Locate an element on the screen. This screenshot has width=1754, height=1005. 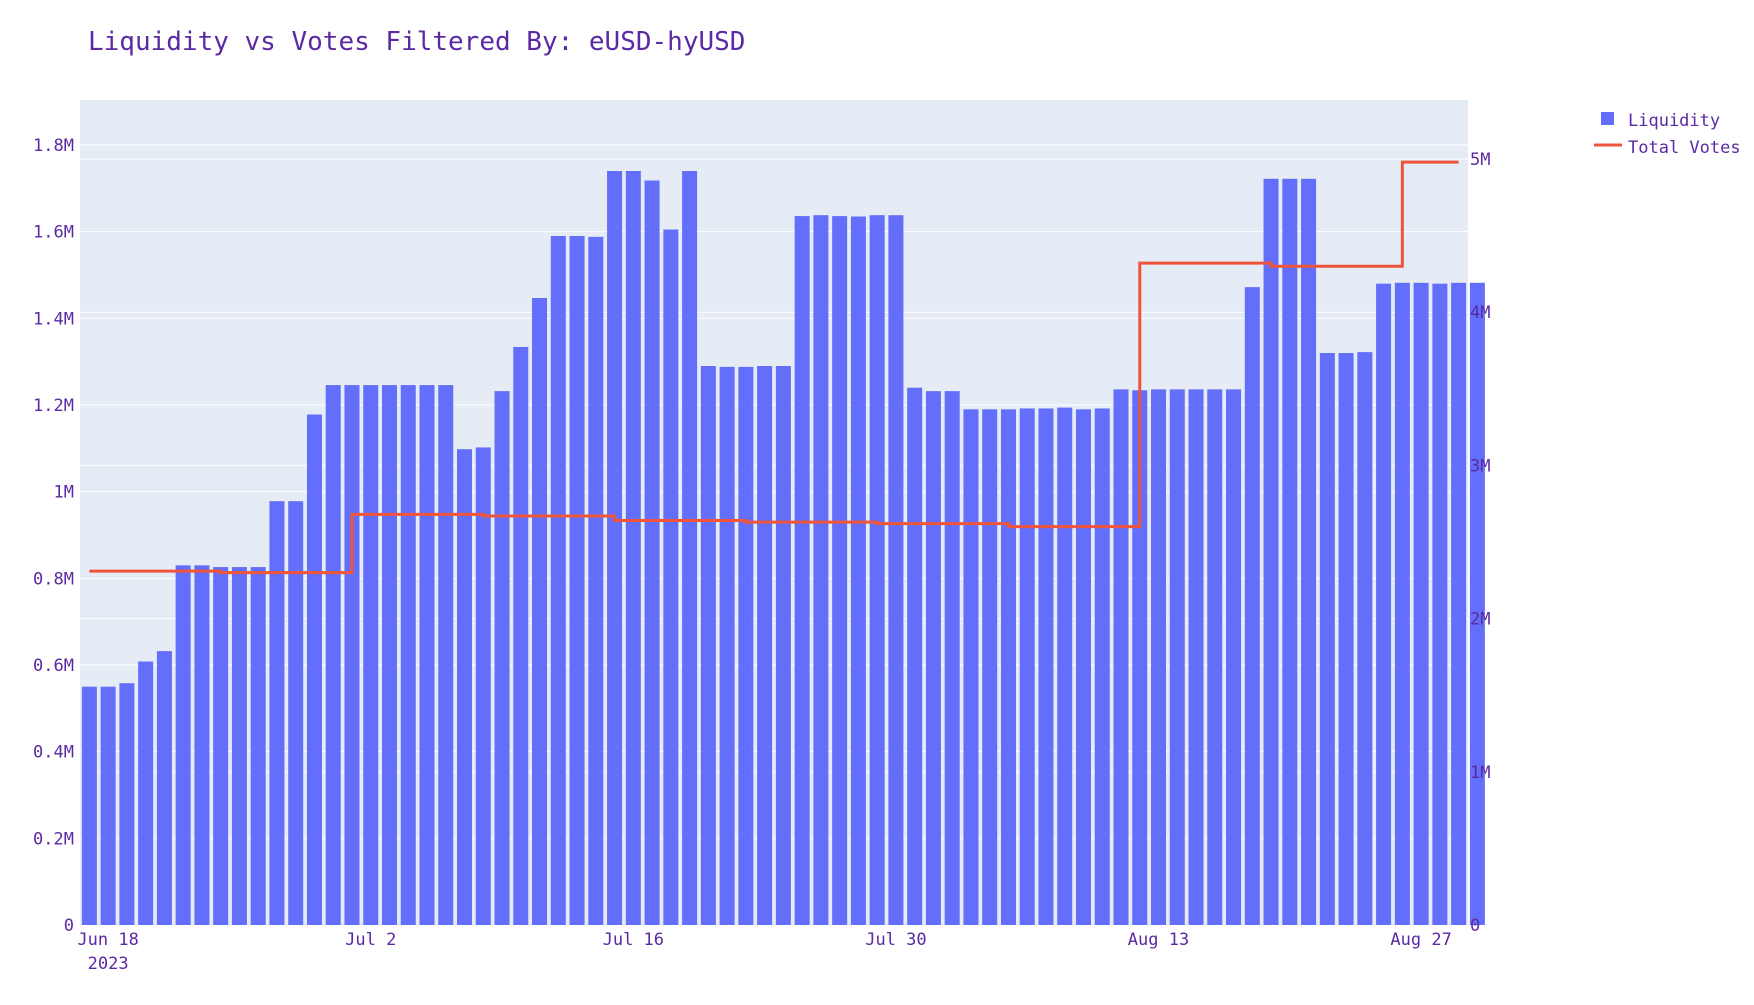
y-left-tick-label: 1.6M is located at coordinates (53, 233).